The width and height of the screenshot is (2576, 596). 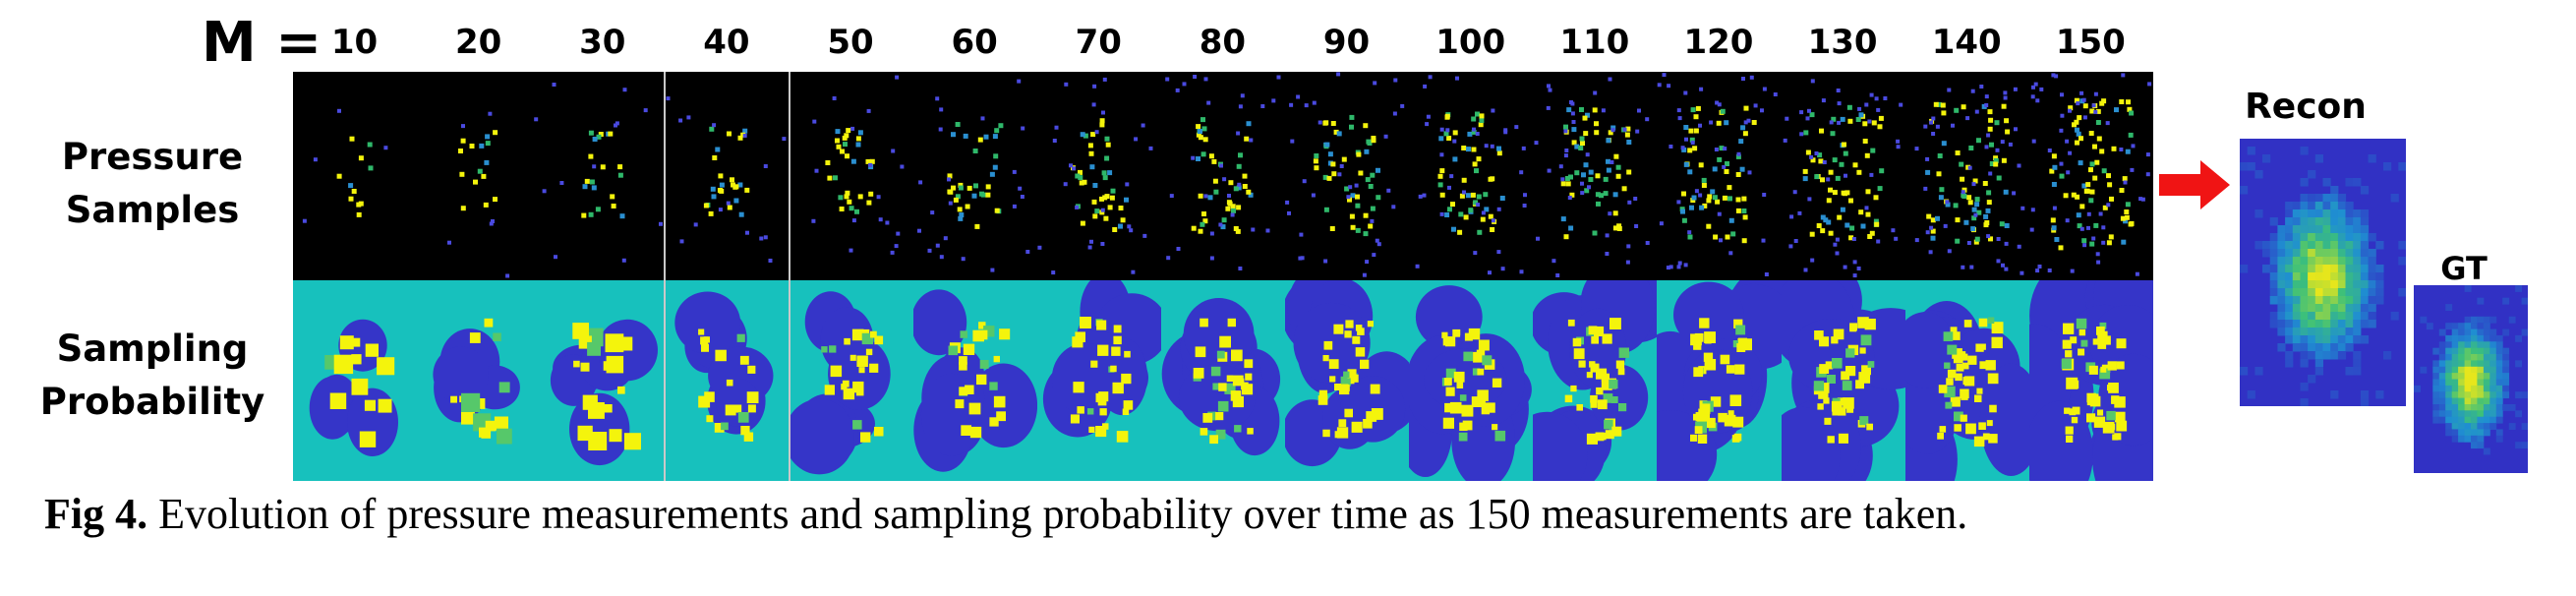 I want to click on row-label-pressure-line2: Samples, so click(x=152, y=209).